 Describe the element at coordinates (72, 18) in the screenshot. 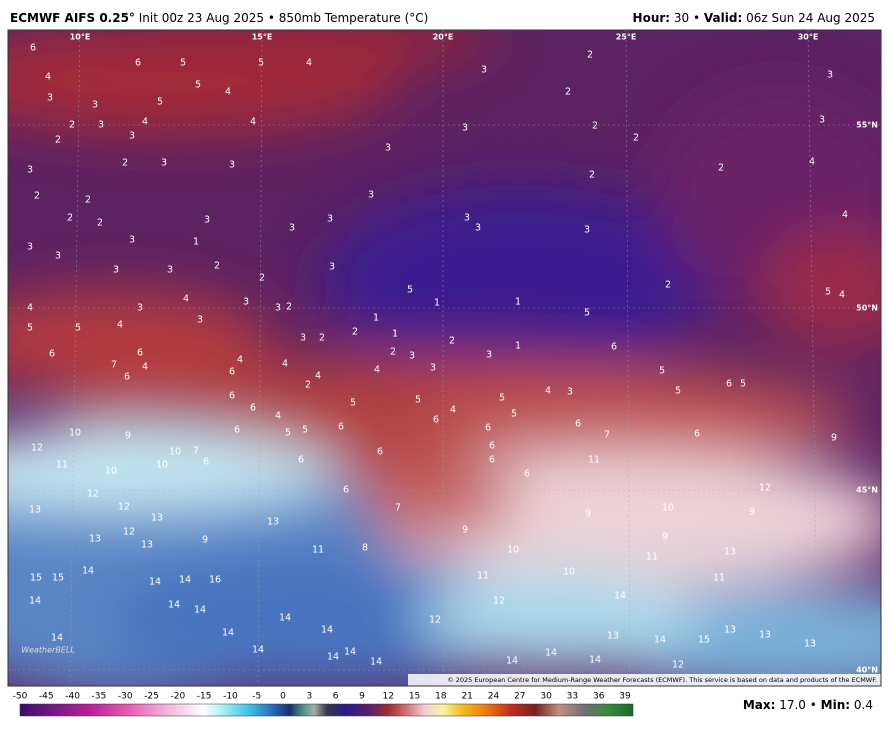

I see `model-name: ECMWF AIFS 0.25°` at that location.